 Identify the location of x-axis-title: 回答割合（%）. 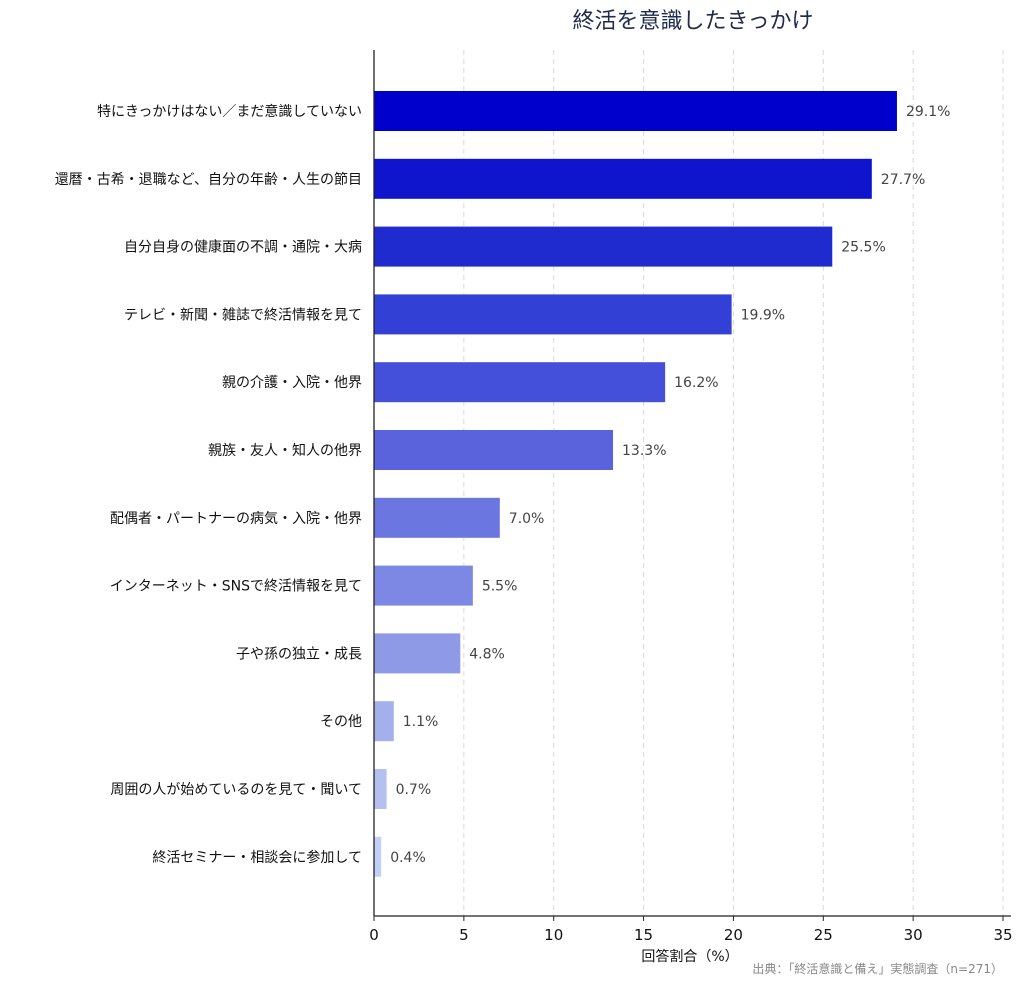
(689, 956).